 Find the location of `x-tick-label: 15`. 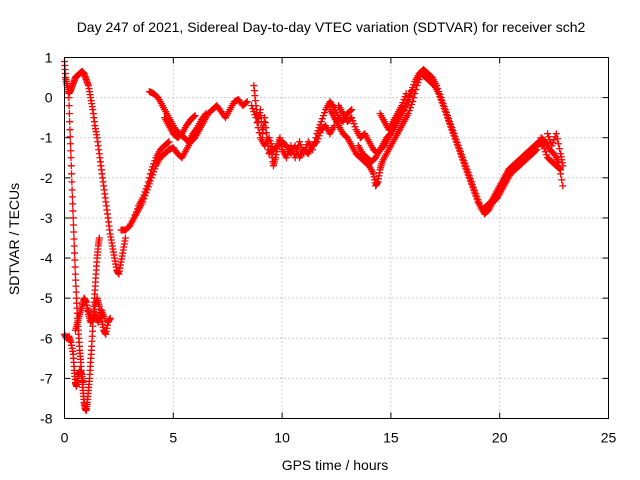

x-tick-label: 15 is located at coordinates (391, 438).